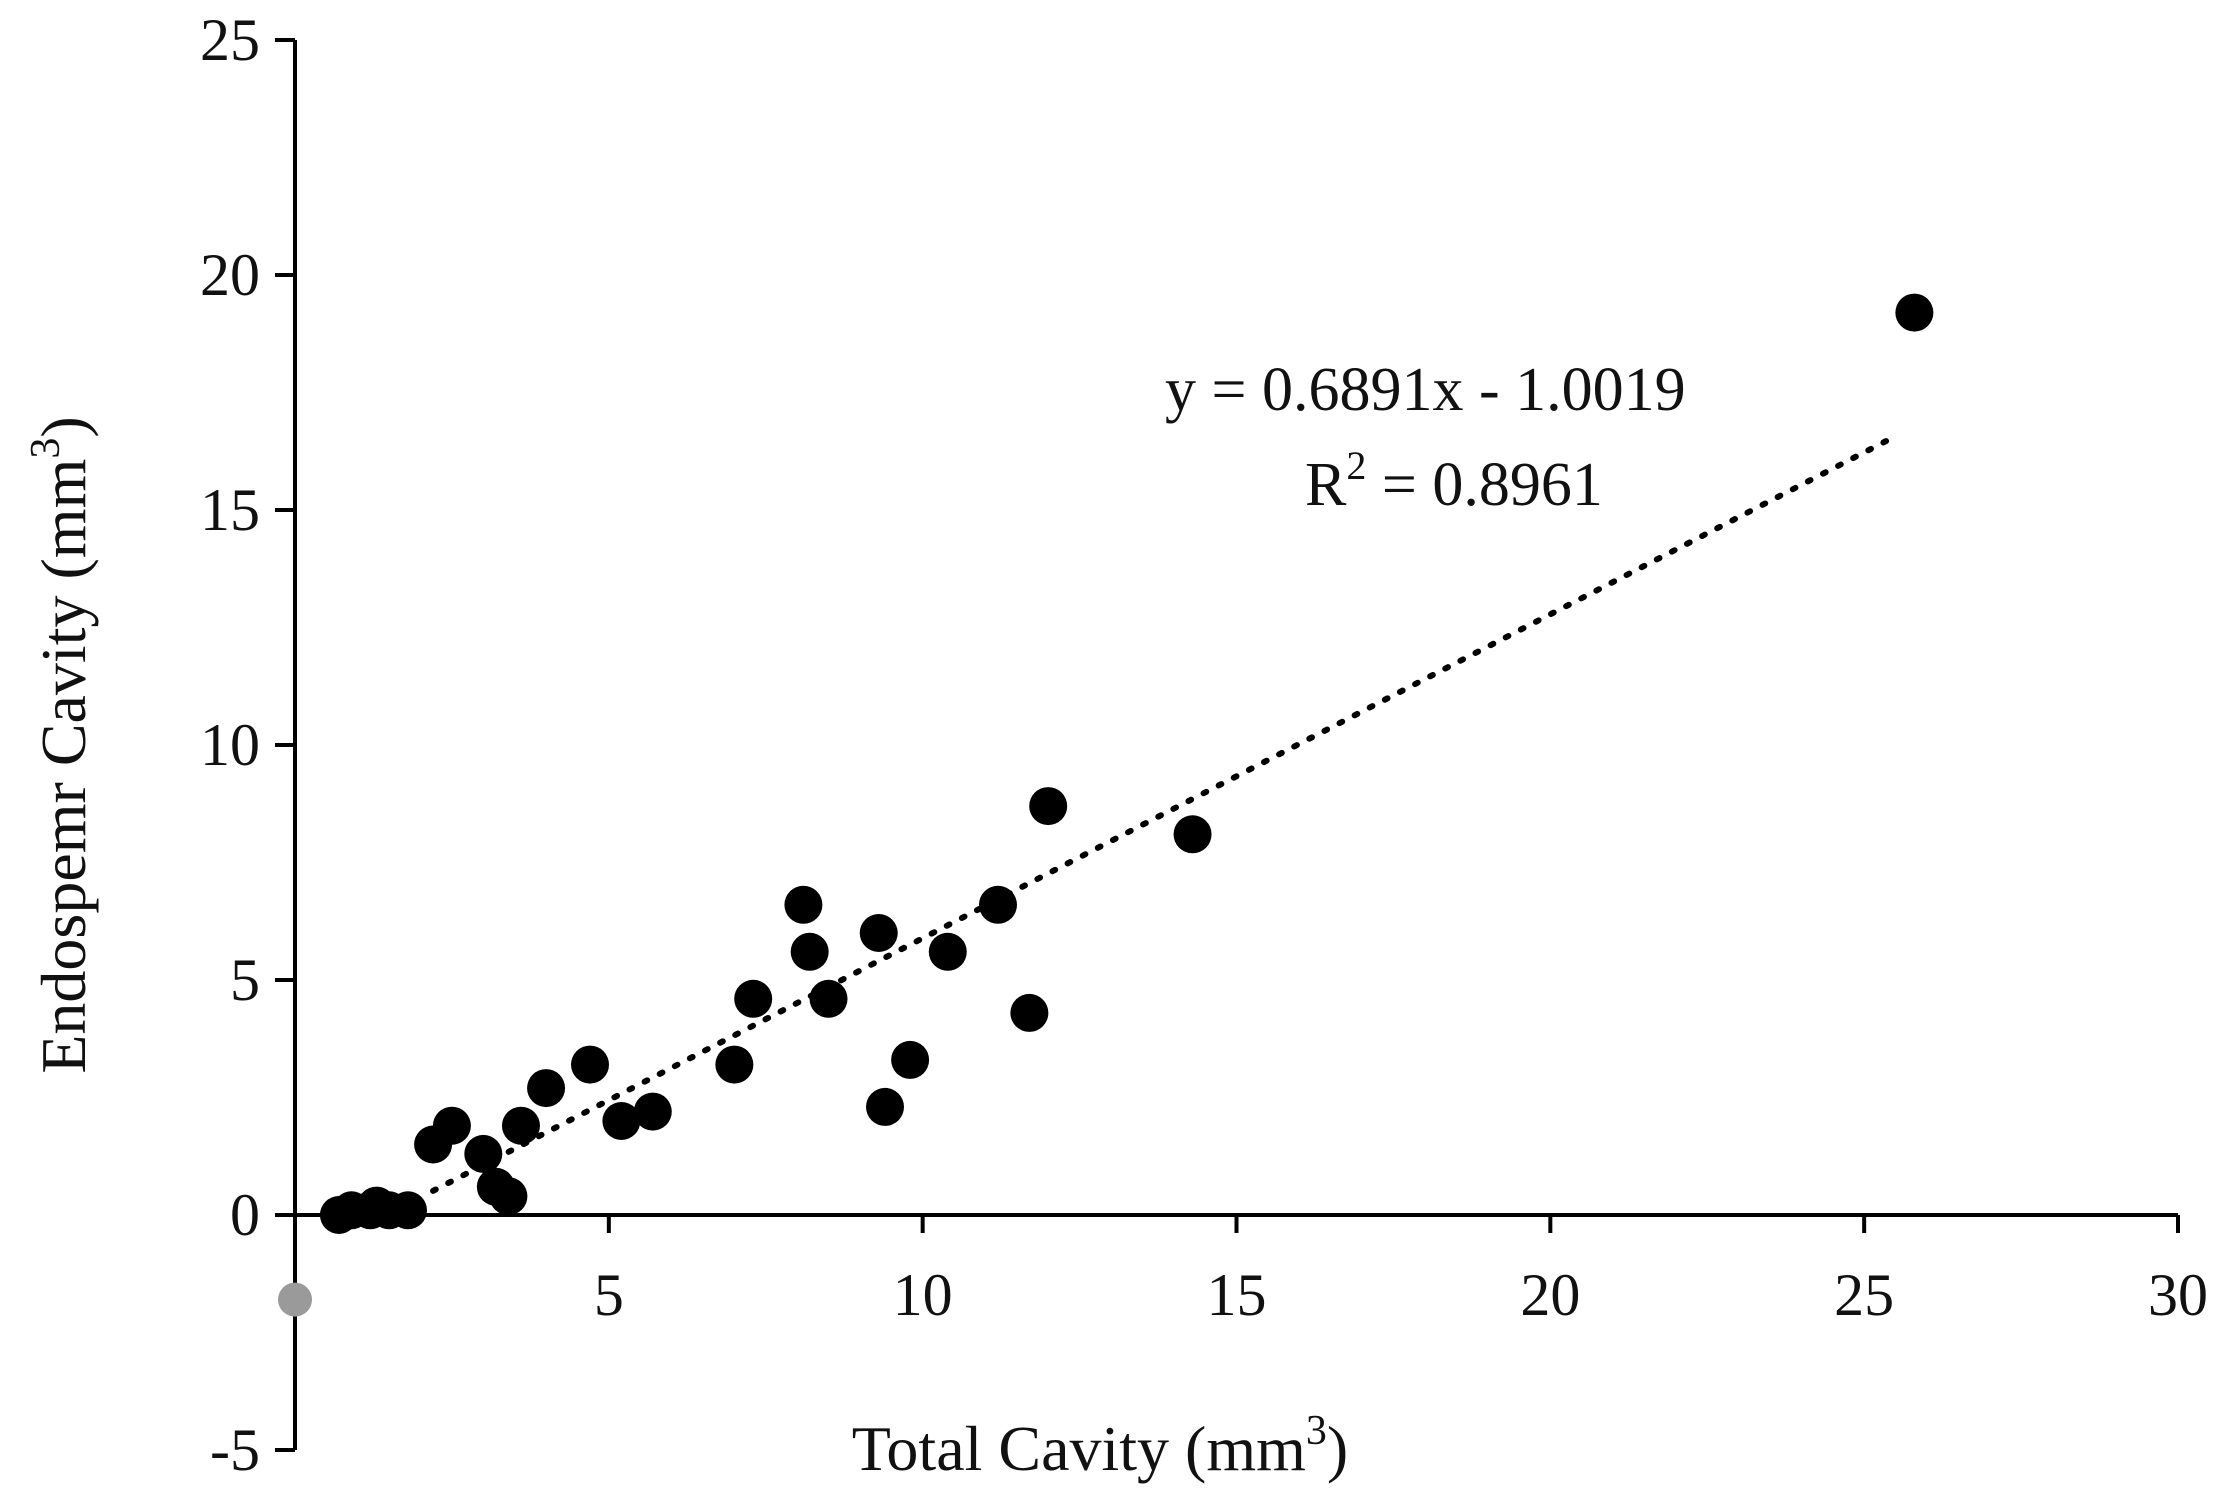 The height and width of the screenshot is (1498, 2217). Describe the element at coordinates (1454, 481) in the screenshot. I see `r-squared-label: R2 = 0.8961` at that location.